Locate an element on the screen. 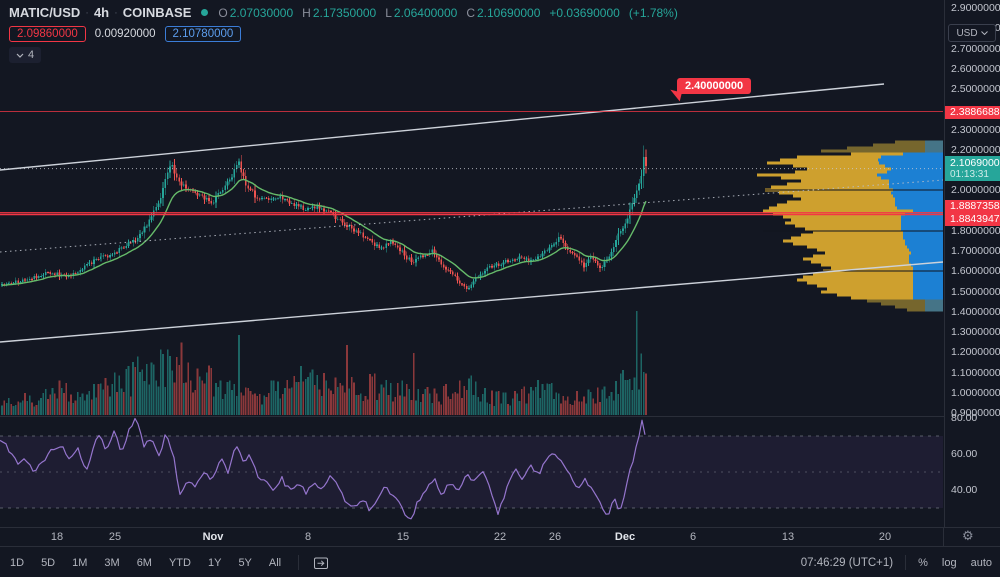  price-tick: 1.20000000 is located at coordinates (975, 352).